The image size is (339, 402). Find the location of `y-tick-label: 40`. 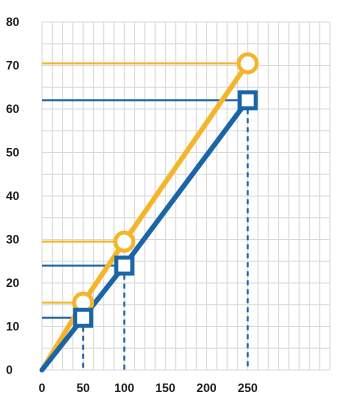

y-tick-label: 40 is located at coordinates (13, 196).